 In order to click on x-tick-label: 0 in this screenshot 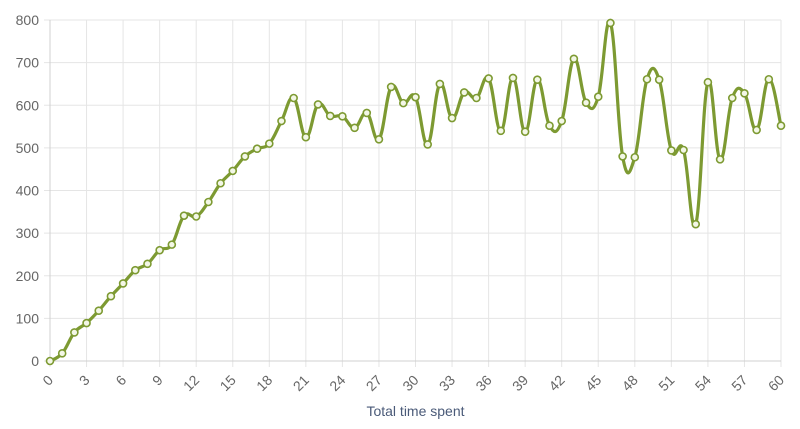, I will do `click(47, 380)`.